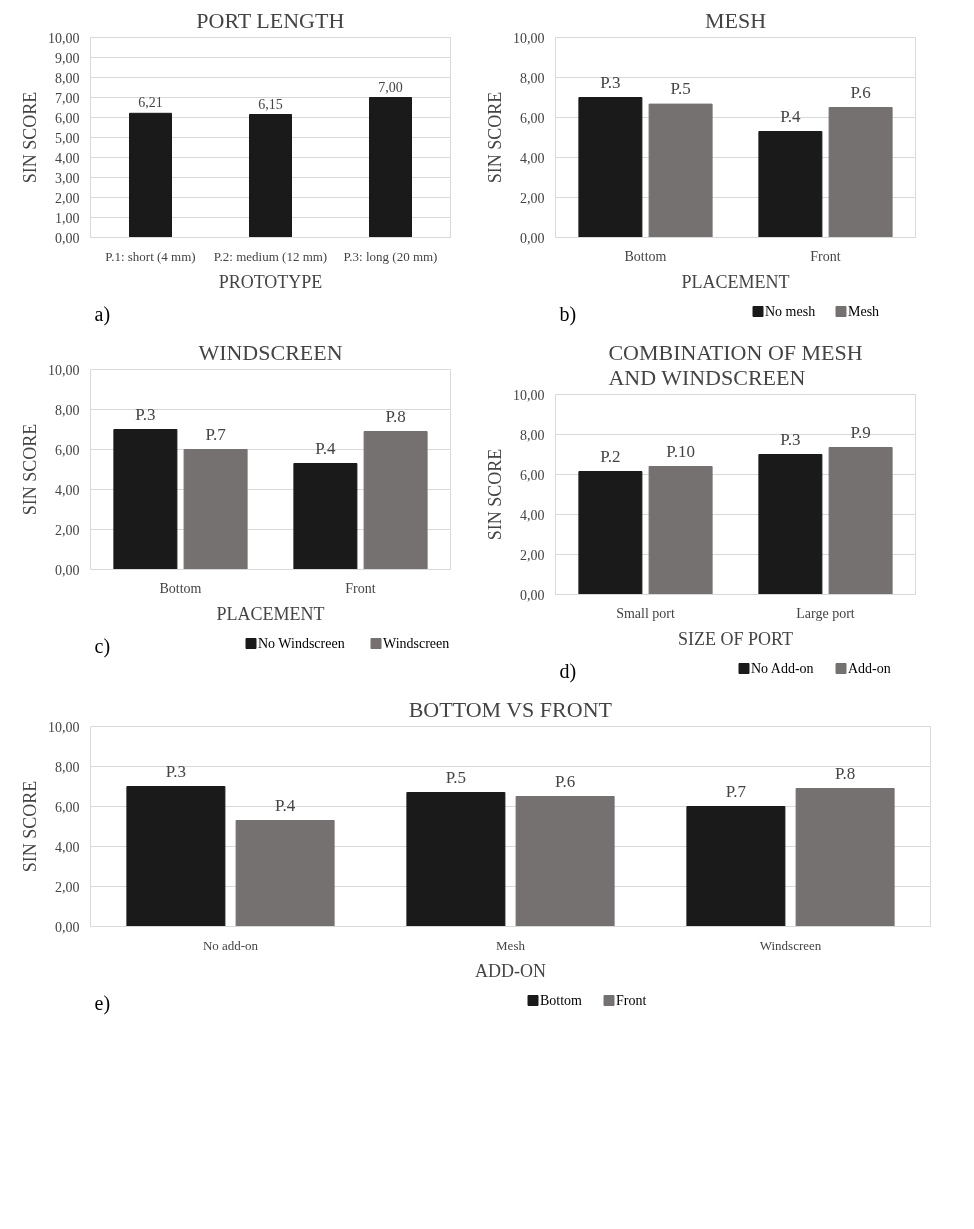  I want to click on legend-label: Mesh, so click(864, 311).